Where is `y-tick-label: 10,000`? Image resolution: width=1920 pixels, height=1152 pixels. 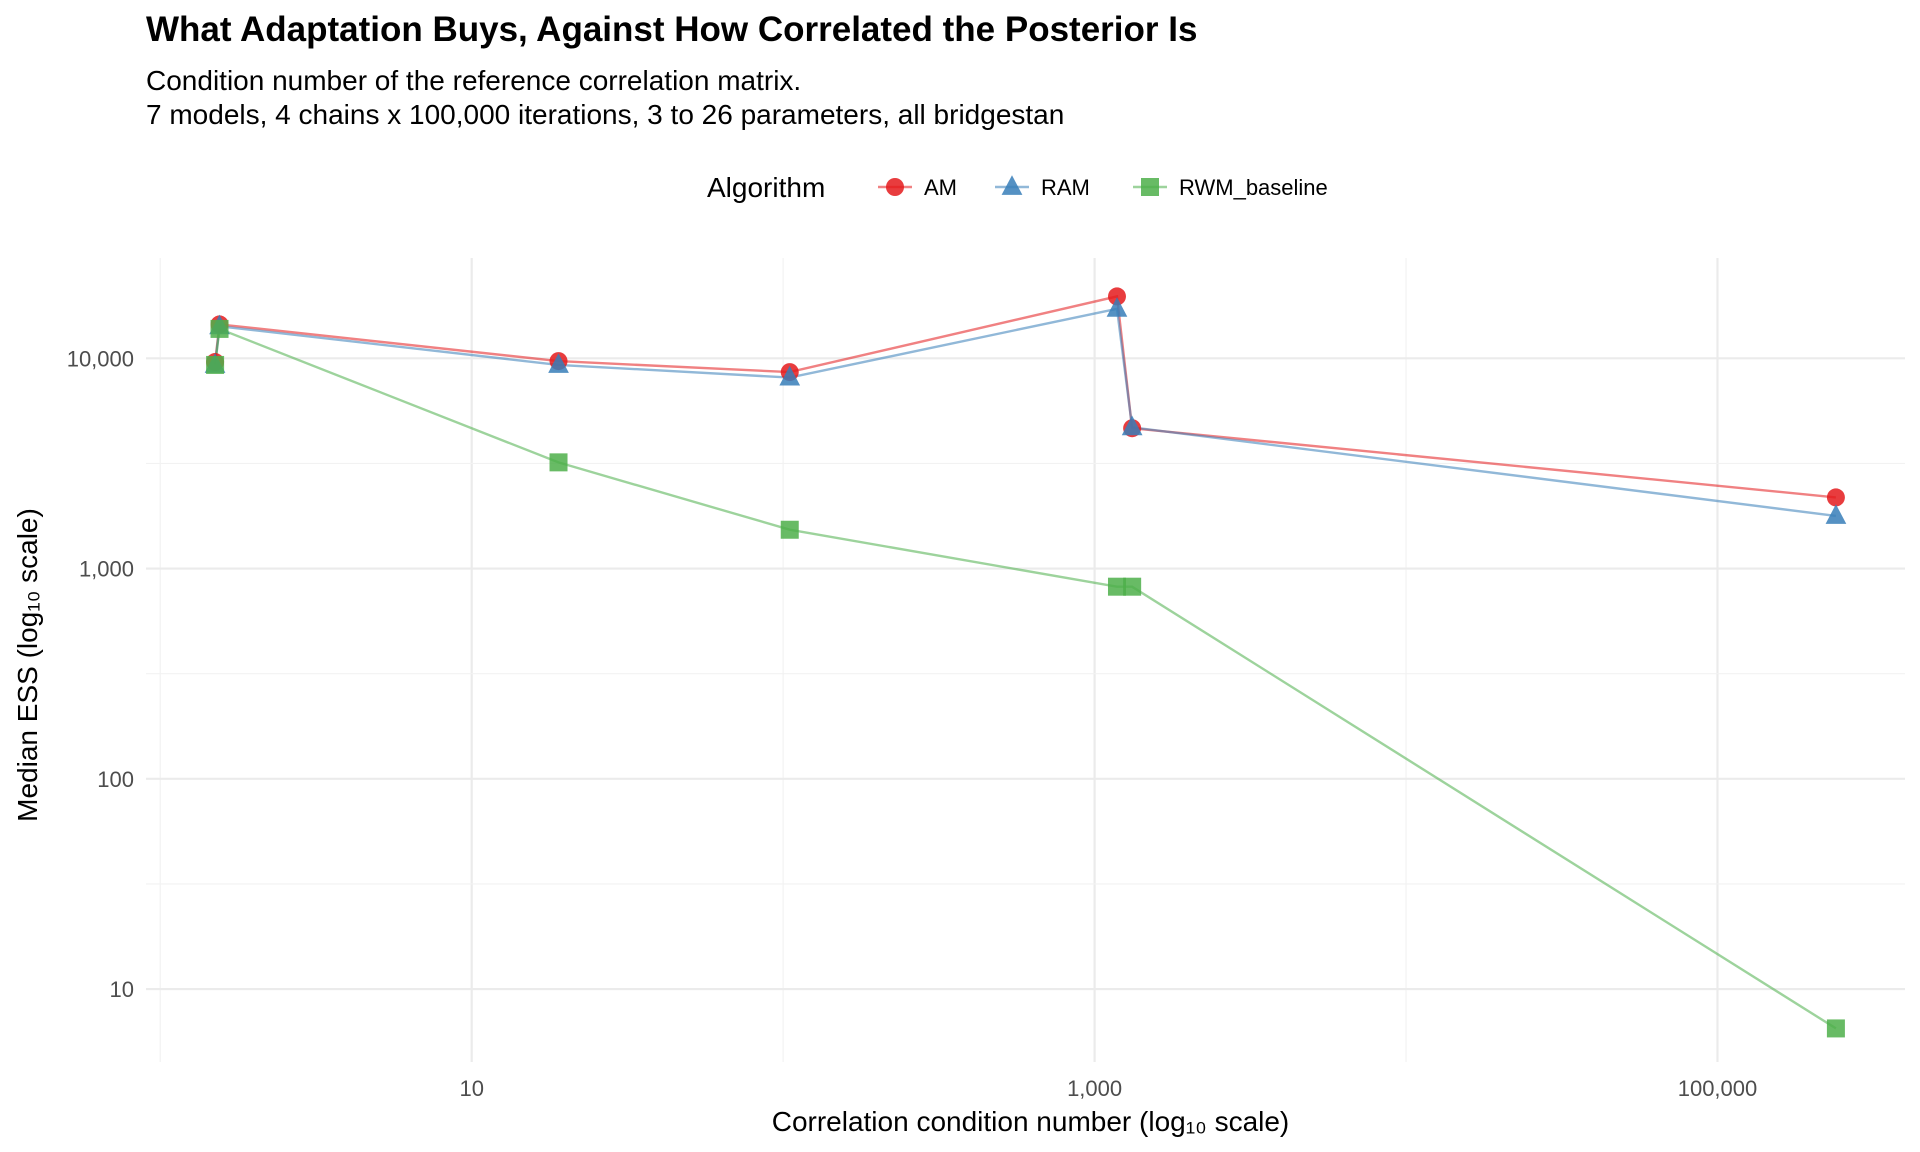
y-tick-label: 10,000 is located at coordinates (100, 358).